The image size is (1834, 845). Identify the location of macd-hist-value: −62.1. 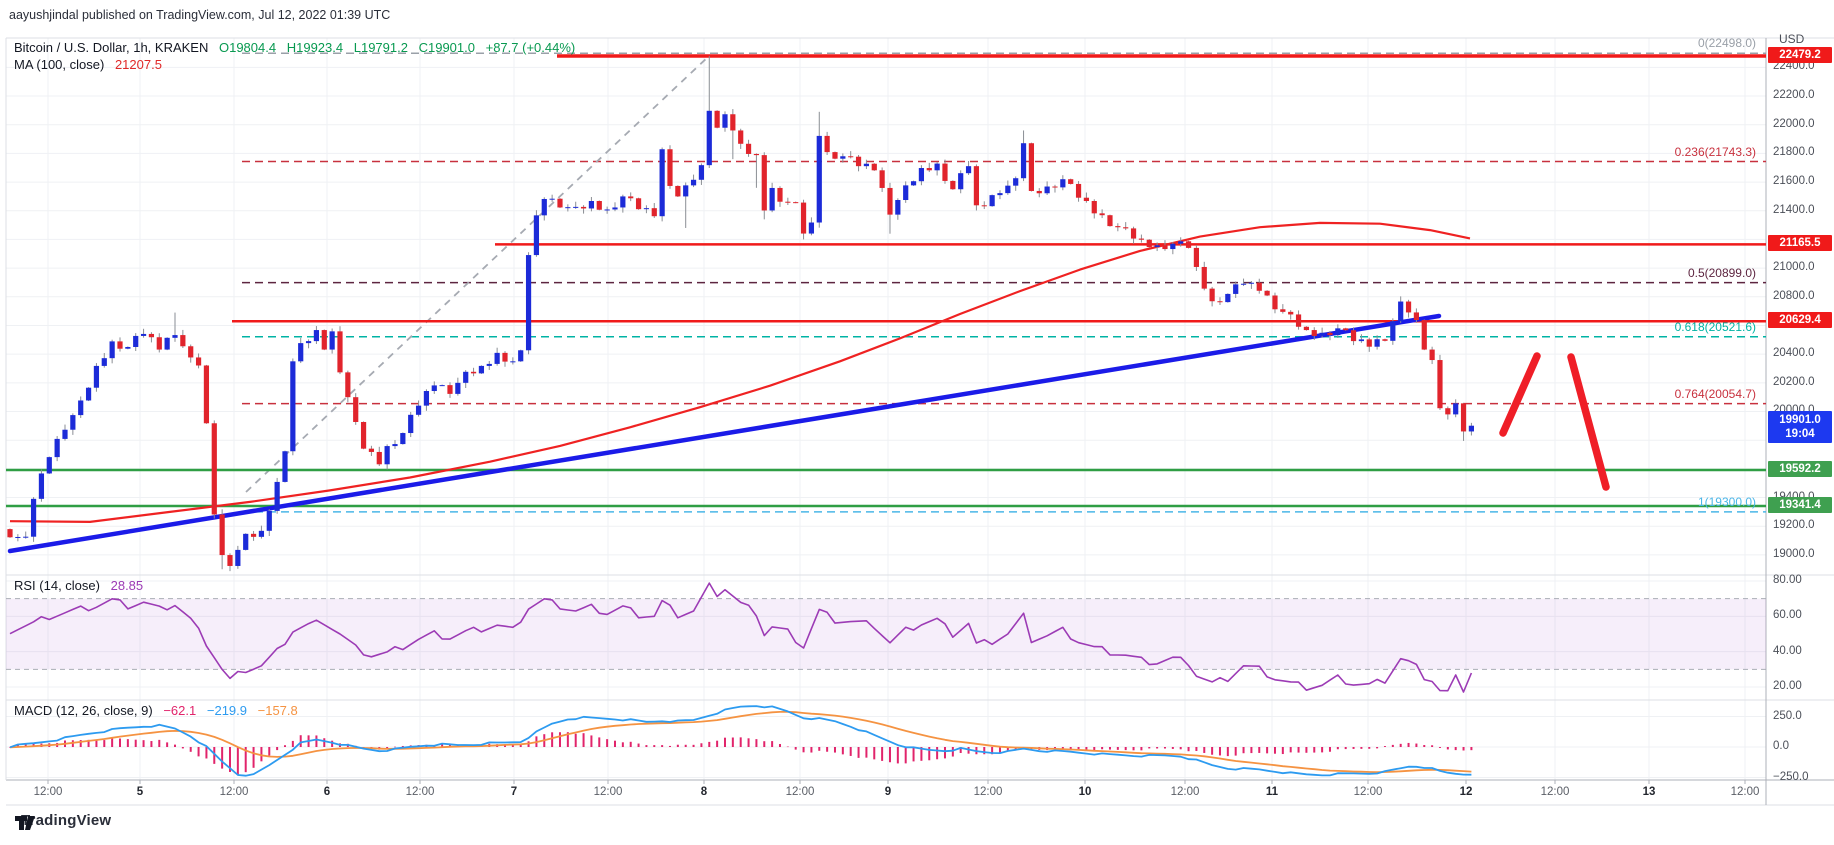
(180, 710).